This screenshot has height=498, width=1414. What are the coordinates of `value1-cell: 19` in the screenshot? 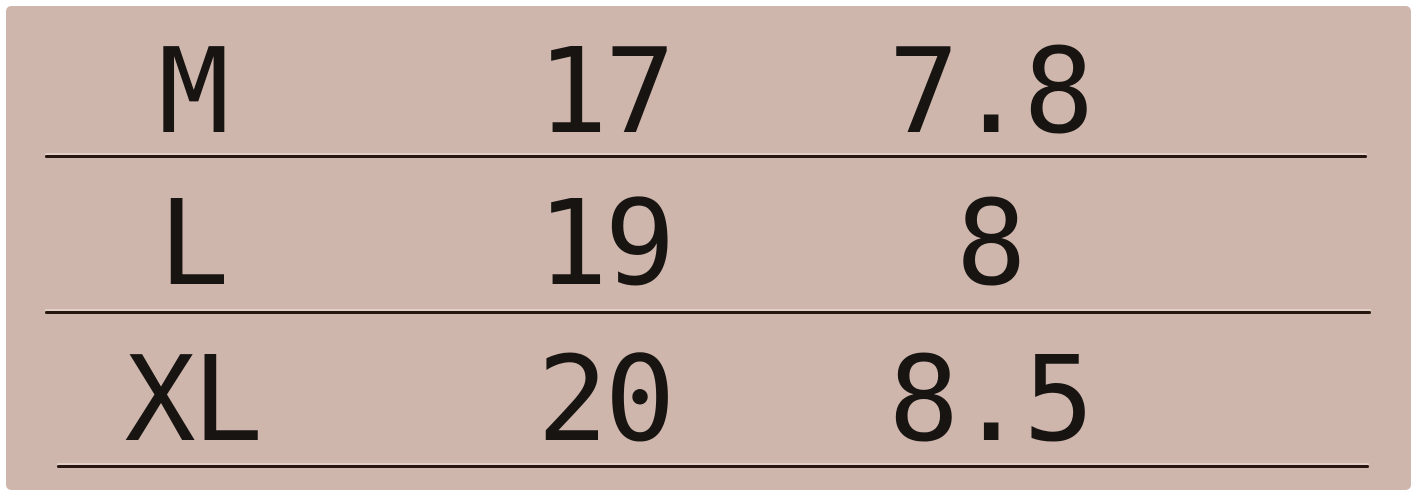 It's located at (606, 243).